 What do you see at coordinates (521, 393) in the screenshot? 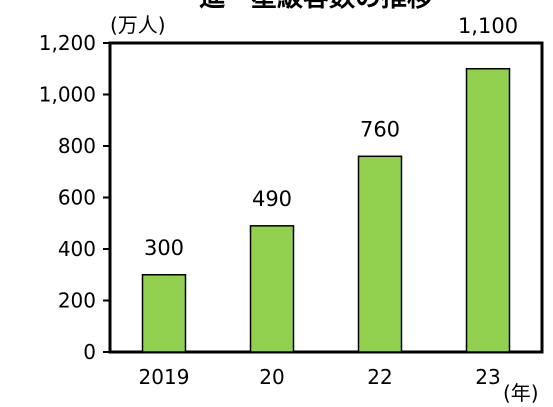
I see `x-axis-unit-label: (年)` at bounding box center [521, 393].